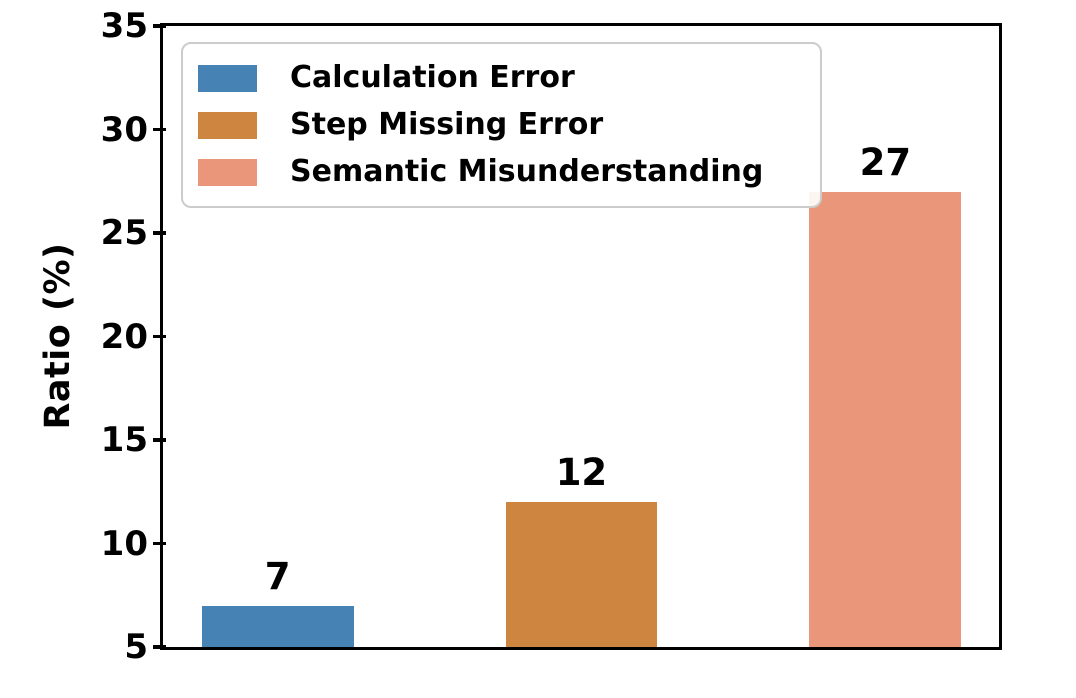 This screenshot has height=698, width=1076. Describe the element at coordinates (581, 336) in the screenshot. I see `bar-group-step-missing-error: 12` at that location.